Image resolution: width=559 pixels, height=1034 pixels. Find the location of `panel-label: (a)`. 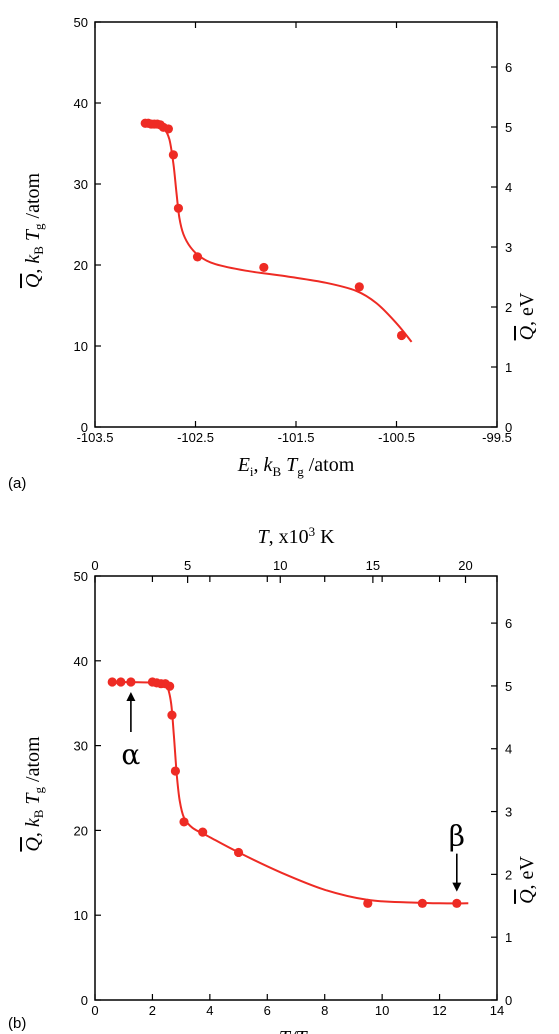

panel-label: (a) is located at coordinates (17, 483).